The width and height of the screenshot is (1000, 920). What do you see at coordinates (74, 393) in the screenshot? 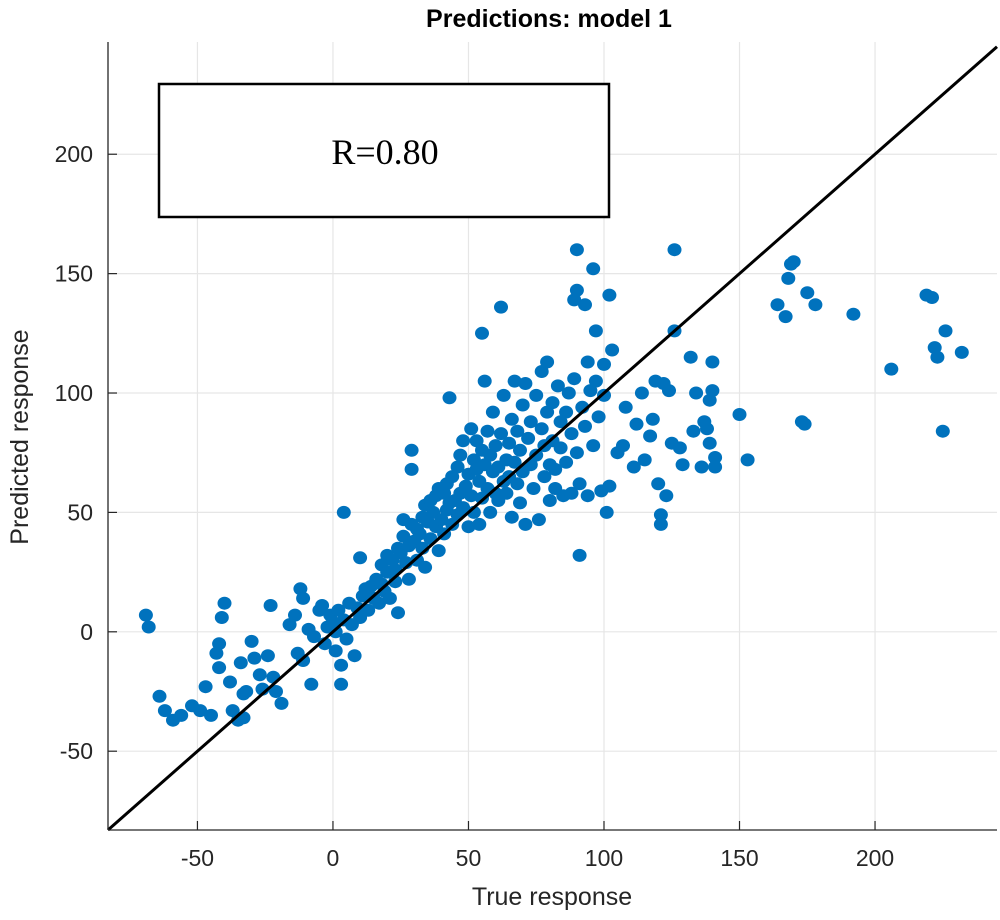
I see `y-tick-label: 100` at bounding box center [74, 393].